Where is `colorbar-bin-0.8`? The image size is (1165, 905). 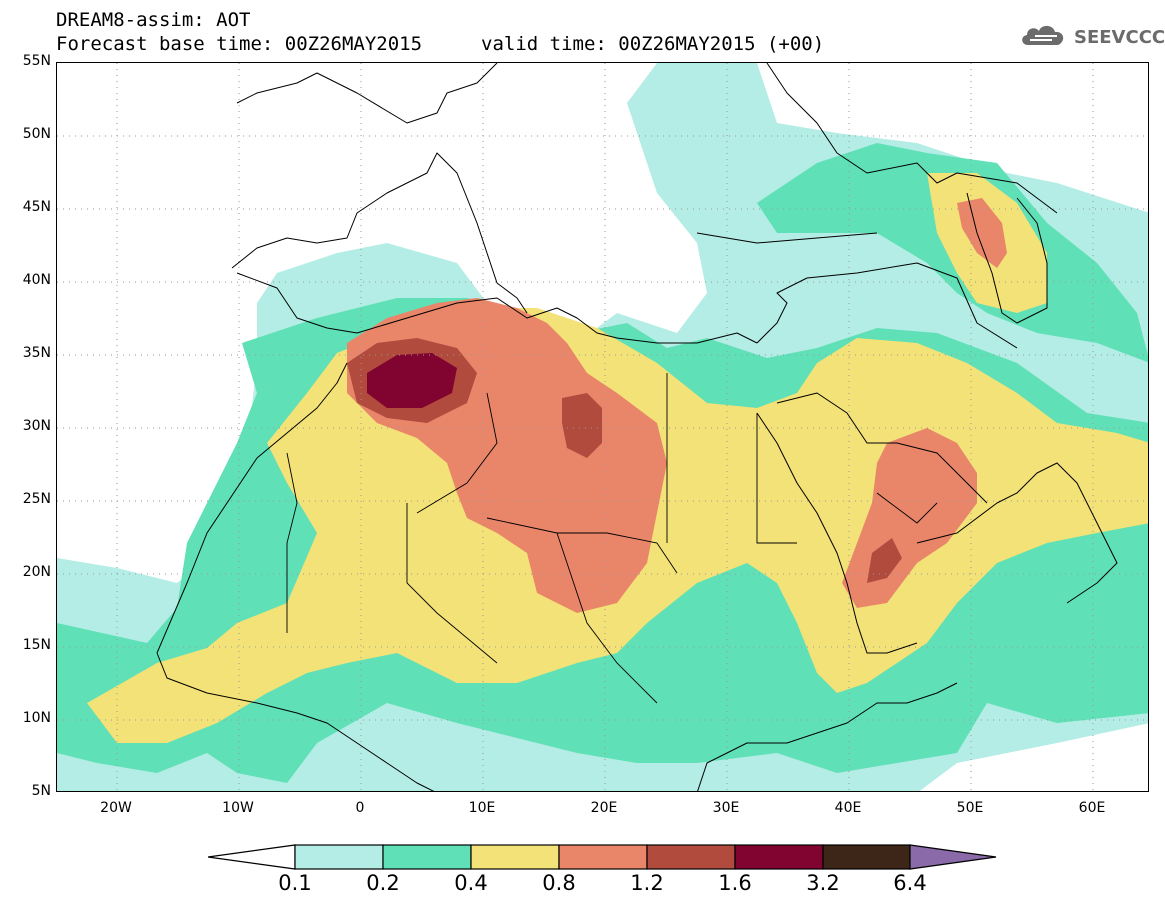
colorbar-bin-0.8 is located at coordinates (603, 857).